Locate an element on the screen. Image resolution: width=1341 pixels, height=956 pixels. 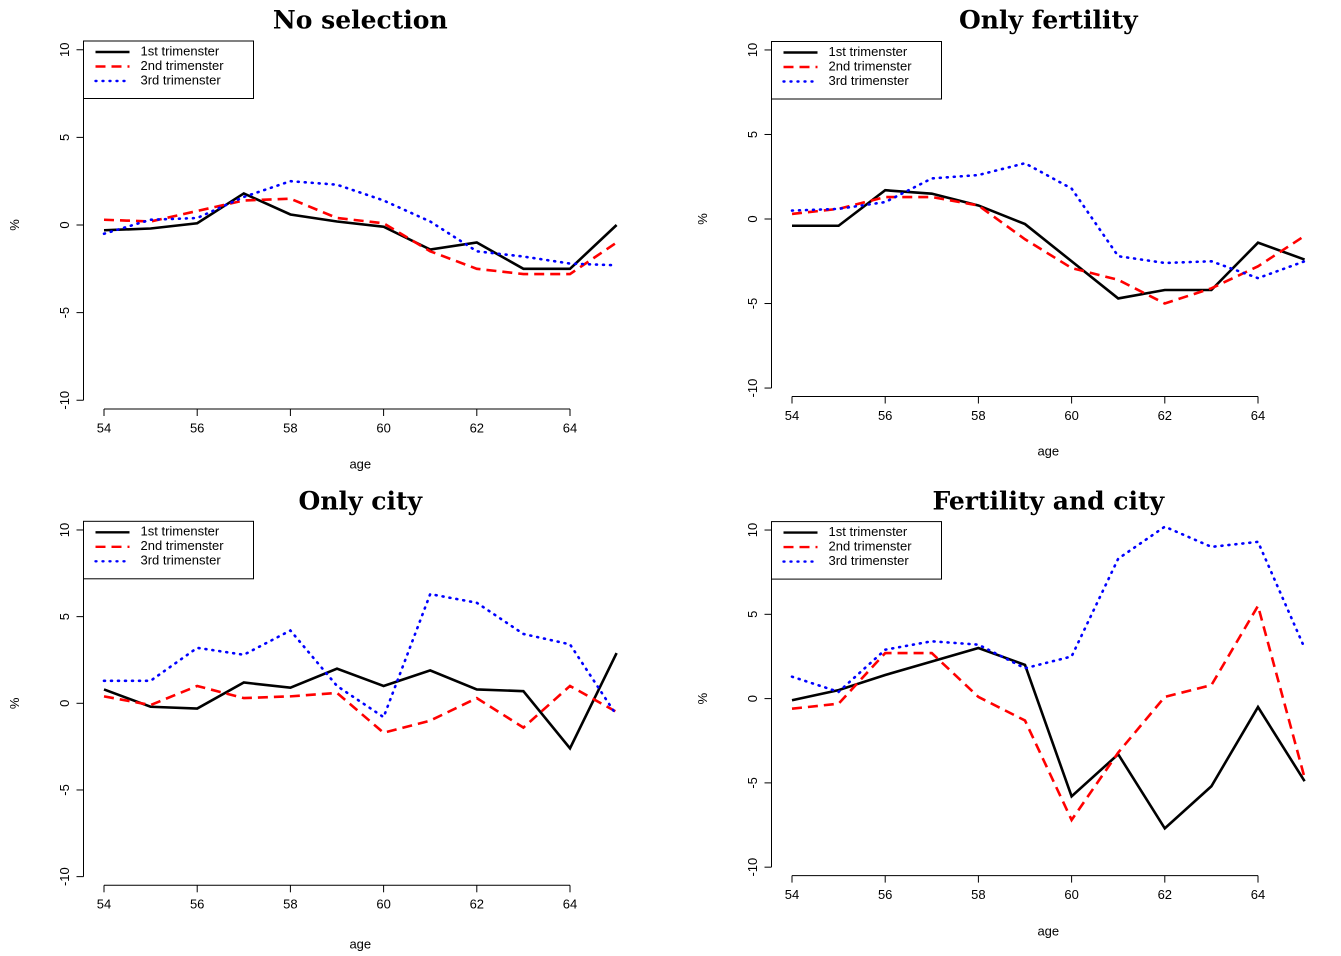
chart-title: Only city is located at coordinates (361, 501).